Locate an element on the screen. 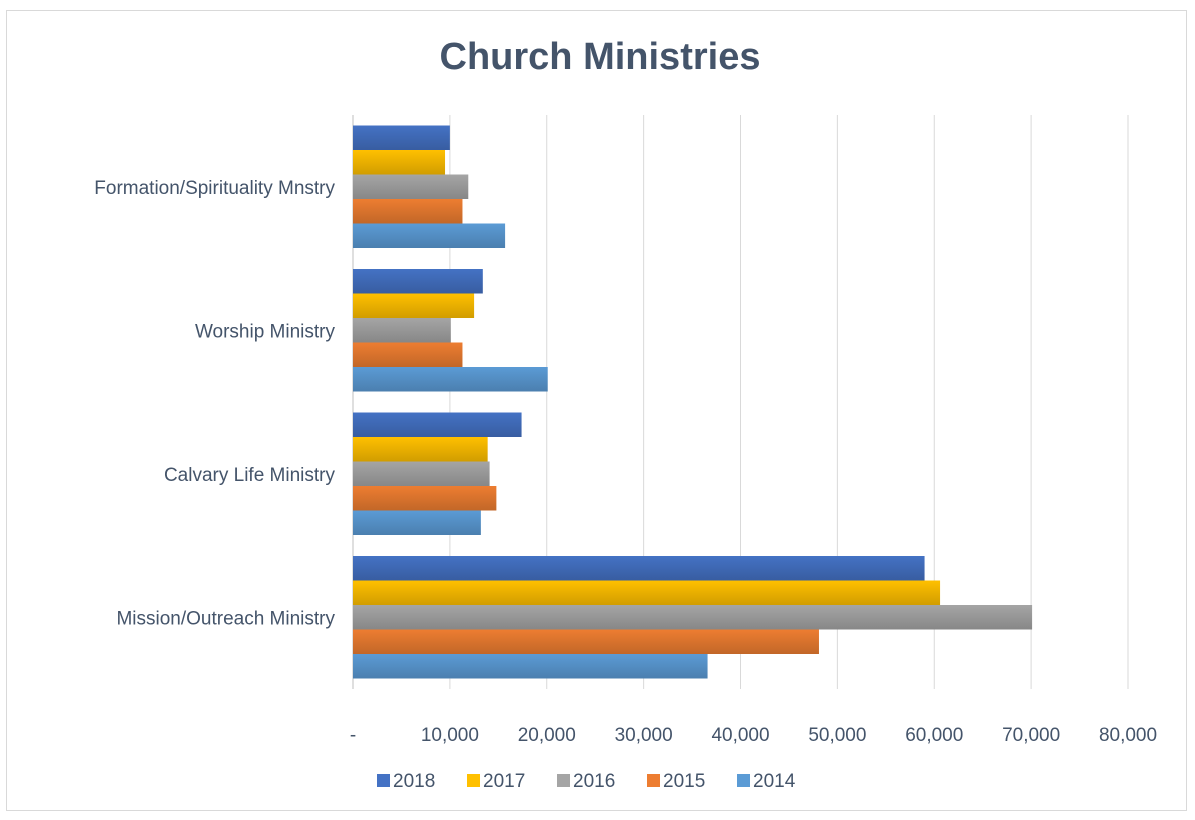 The height and width of the screenshot is (820, 1195). legend-item: 2015 is located at coordinates (676, 781).